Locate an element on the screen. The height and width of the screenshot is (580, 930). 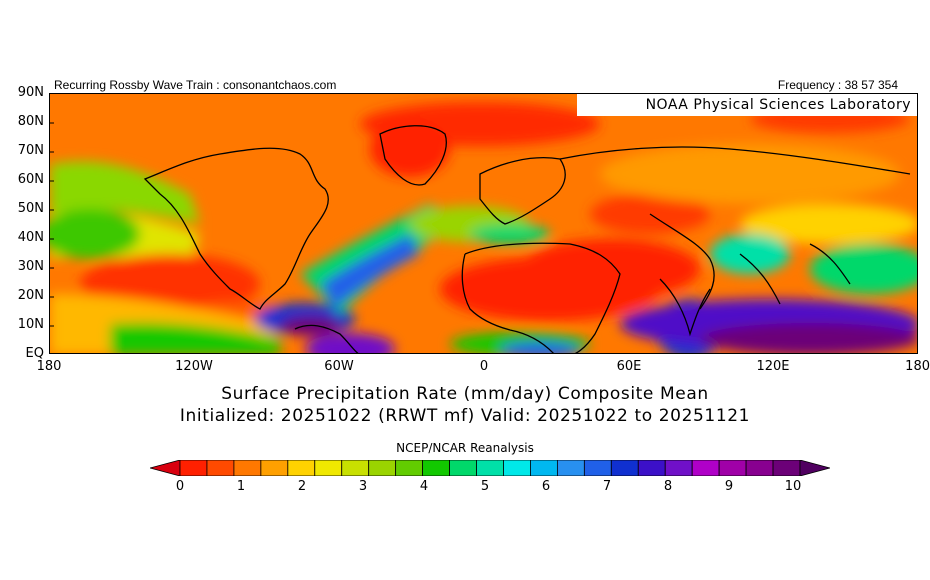
lat-label-30n: 30N is located at coordinates (30, 266).